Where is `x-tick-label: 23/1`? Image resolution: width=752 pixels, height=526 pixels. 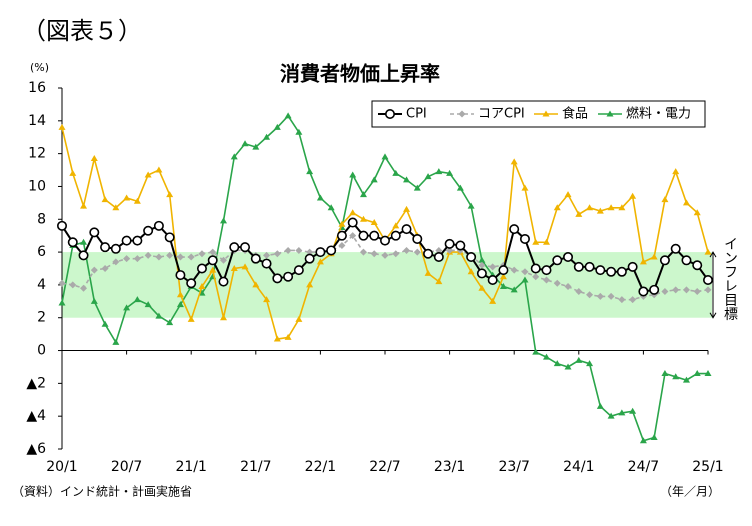
x-tick-label: 23/1 is located at coordinates (449, 467).